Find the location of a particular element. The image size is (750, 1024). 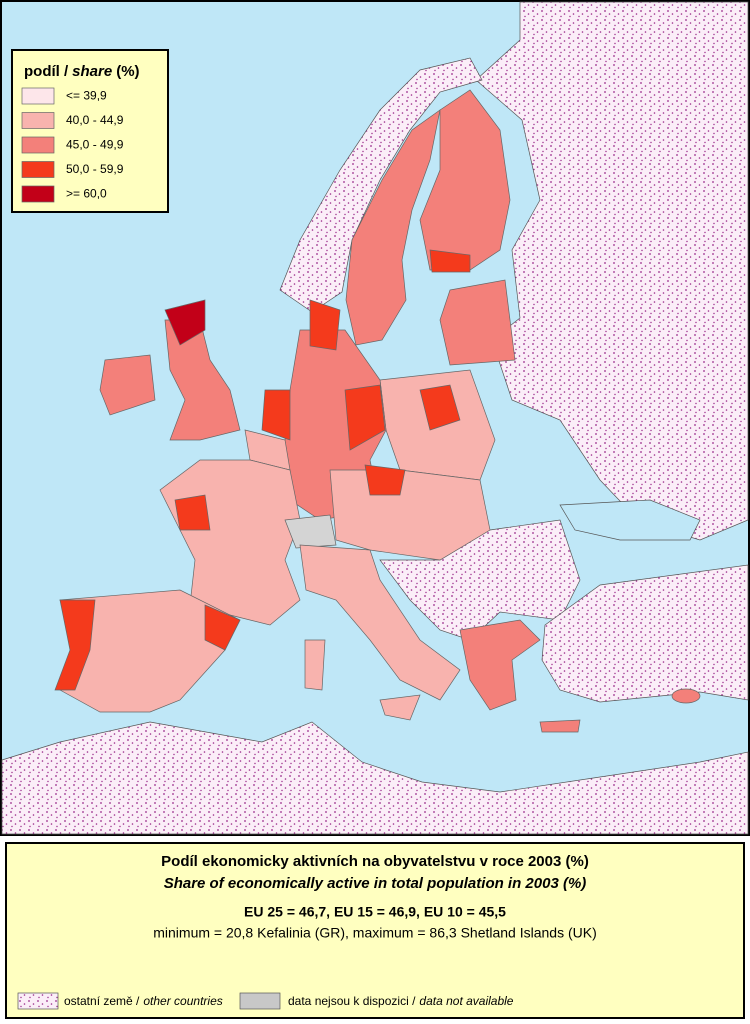

norway is located at coordinates (381, 185).